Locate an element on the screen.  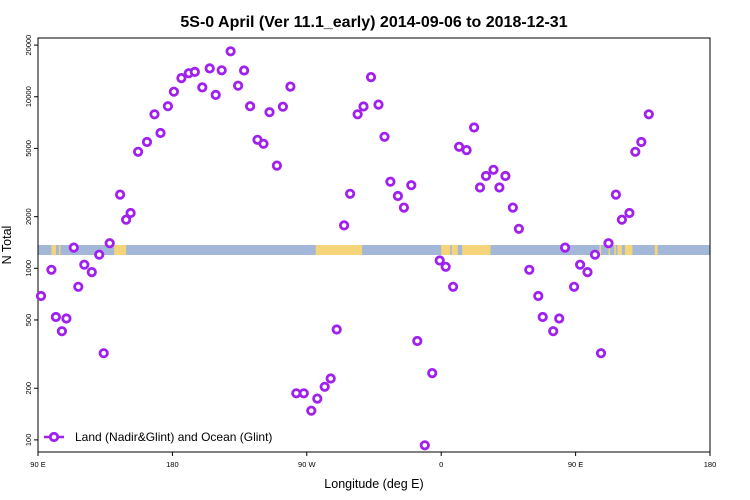
y-tick-label: 1000 is located at coordinates (28, 268).